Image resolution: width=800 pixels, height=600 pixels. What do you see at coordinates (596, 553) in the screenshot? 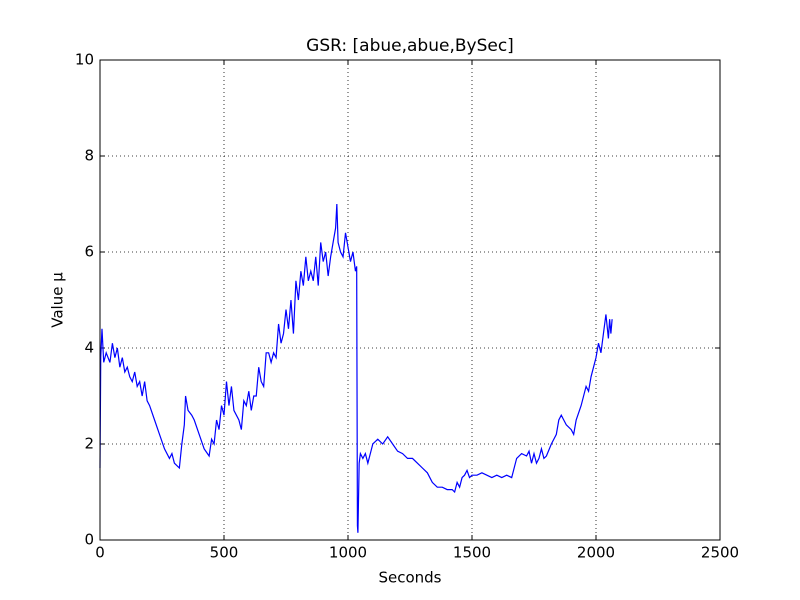
I see `x-tick-label: 2000` at bounding box center [596, 553].